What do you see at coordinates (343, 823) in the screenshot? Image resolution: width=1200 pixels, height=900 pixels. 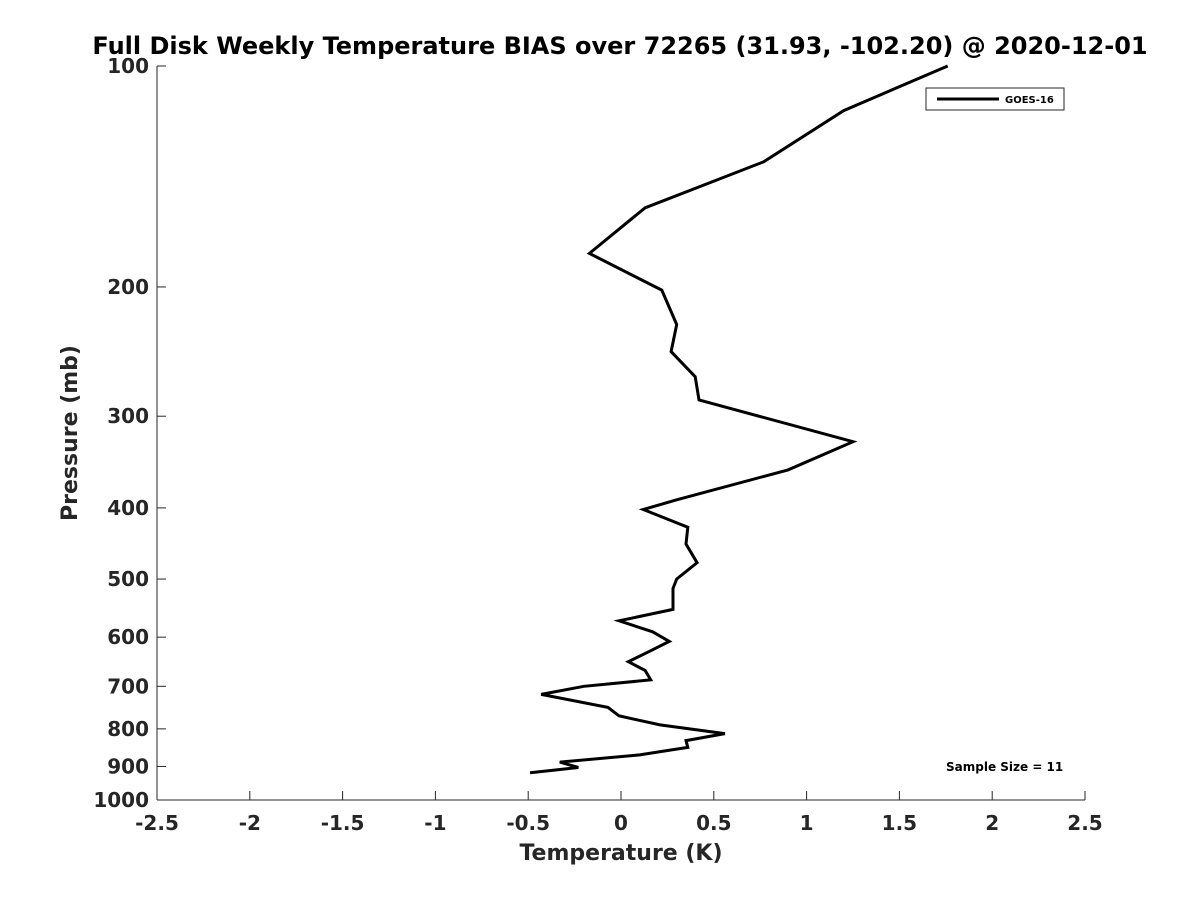 I see `x-tick-label: -1.5` at bounding box center [343, 823].